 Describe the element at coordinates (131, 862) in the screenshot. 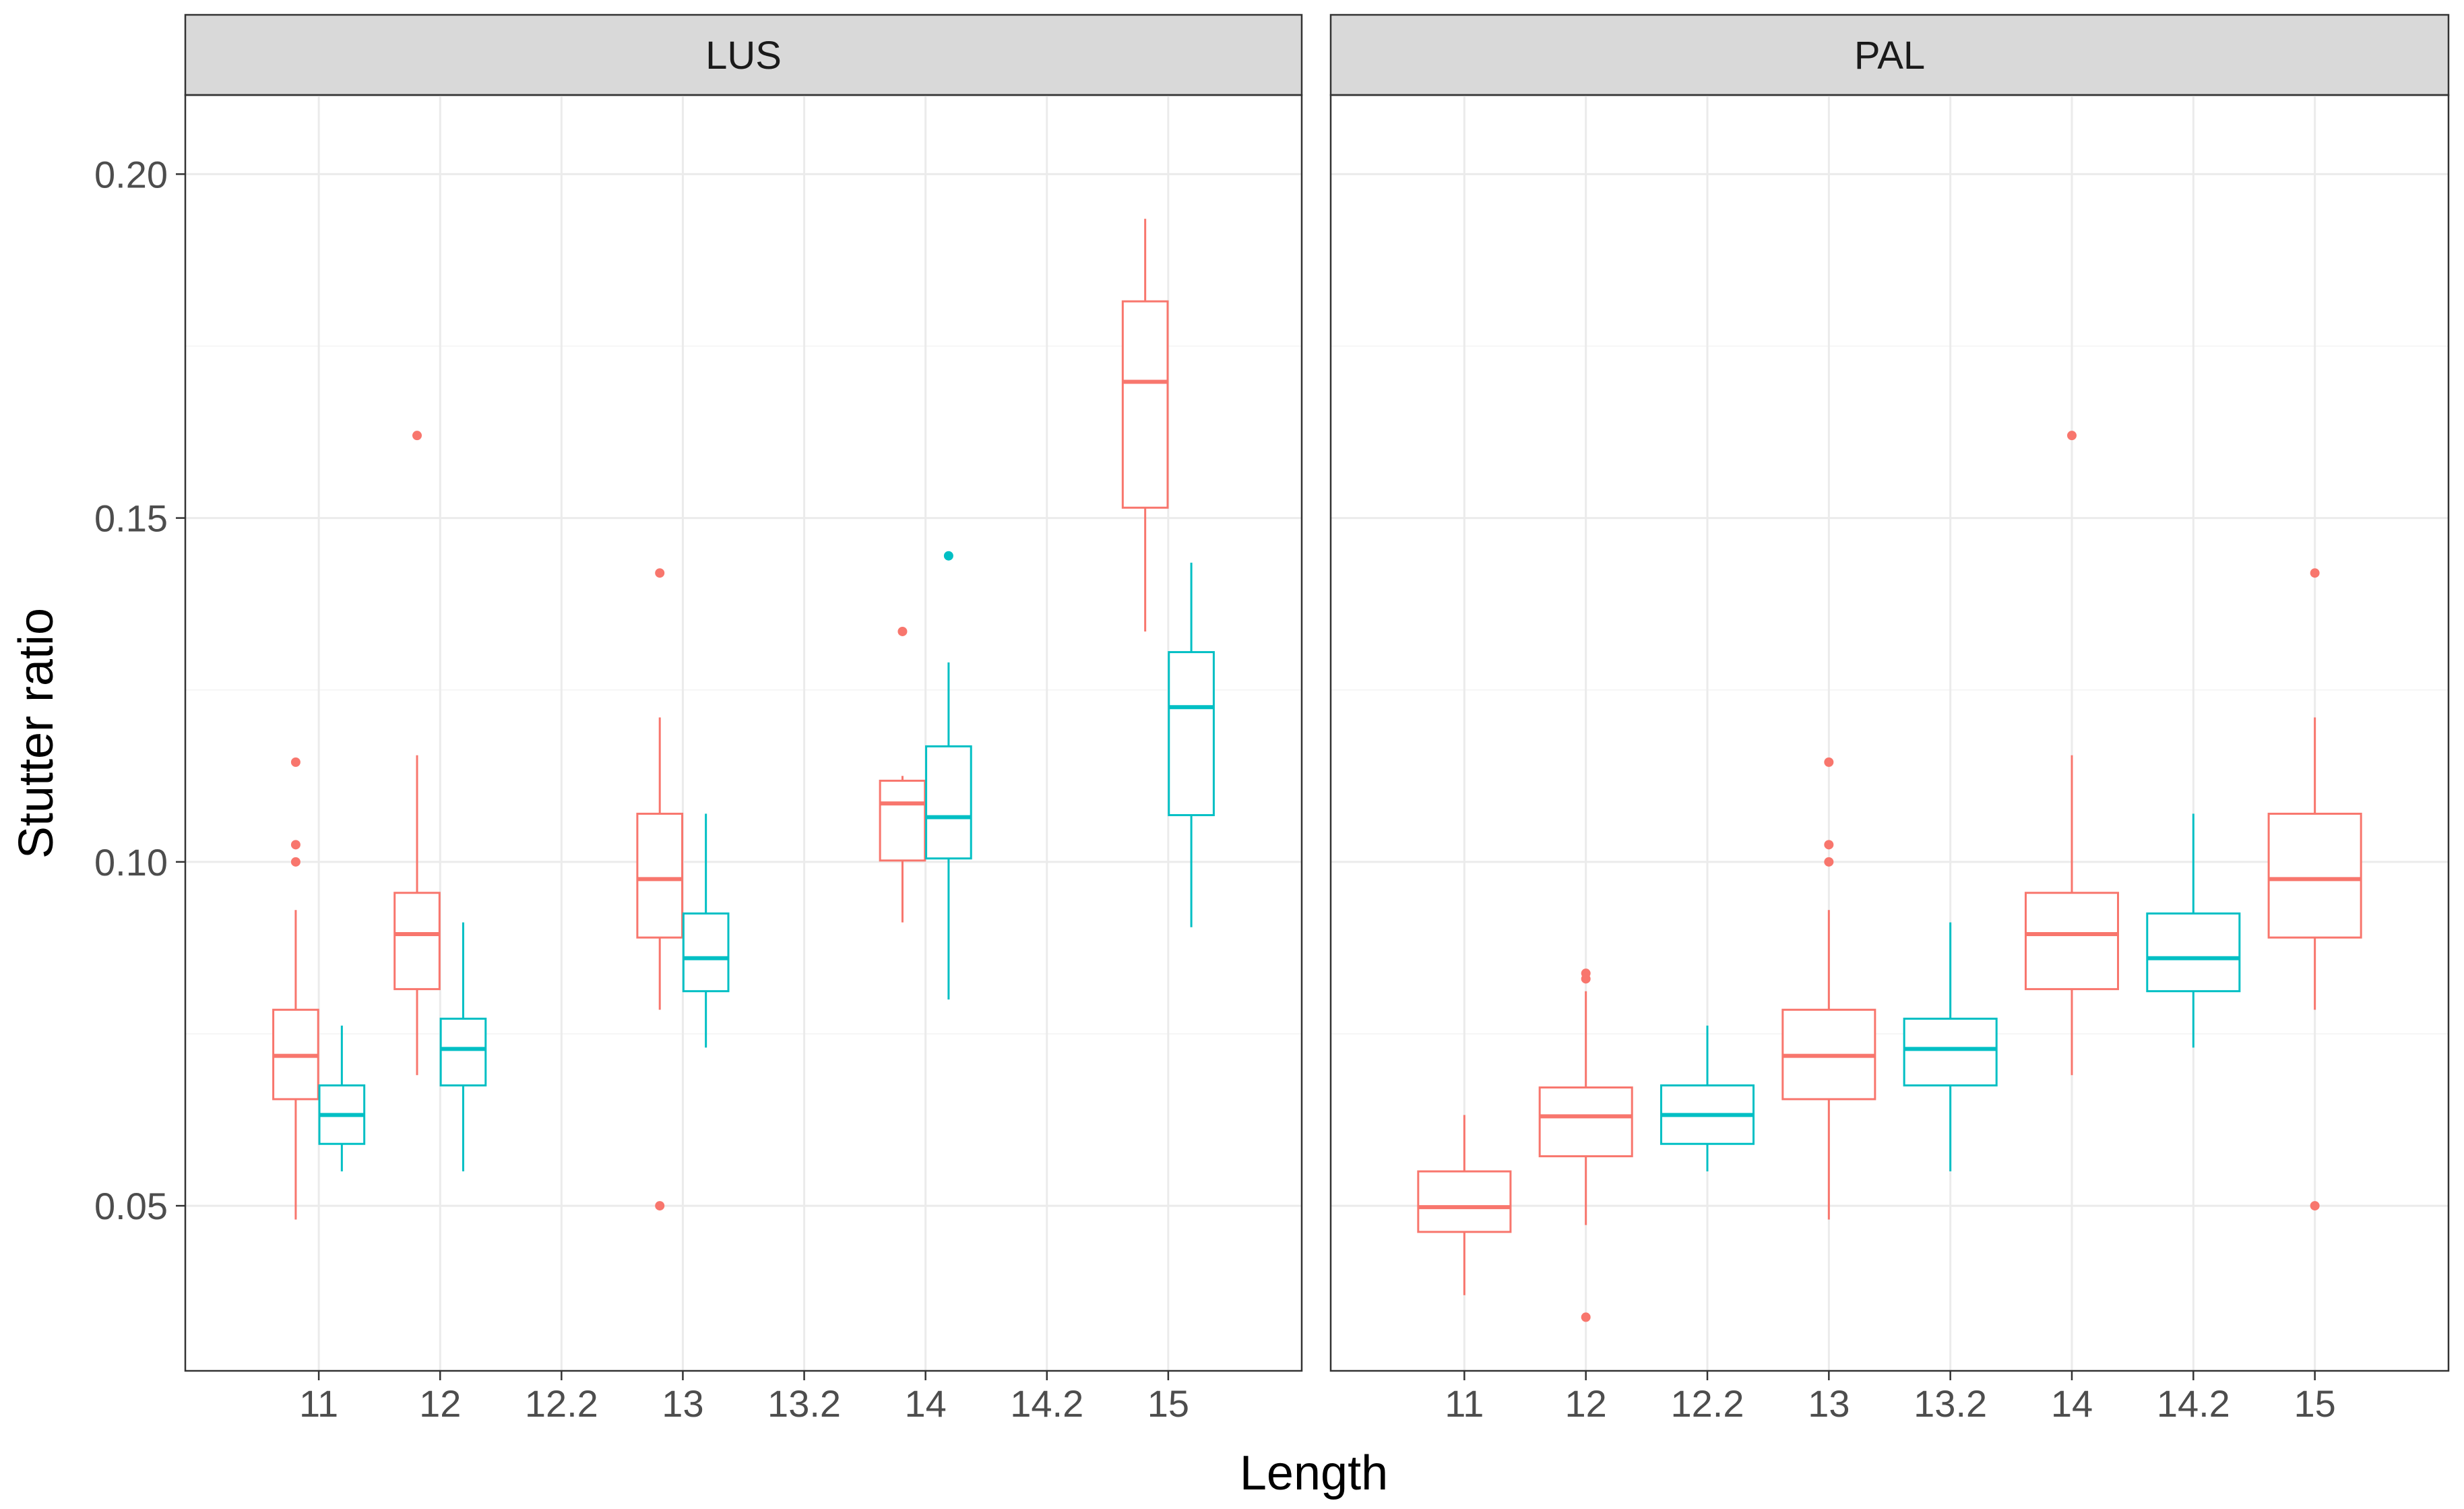

I see `y-tick-label: 0.10` at that location.